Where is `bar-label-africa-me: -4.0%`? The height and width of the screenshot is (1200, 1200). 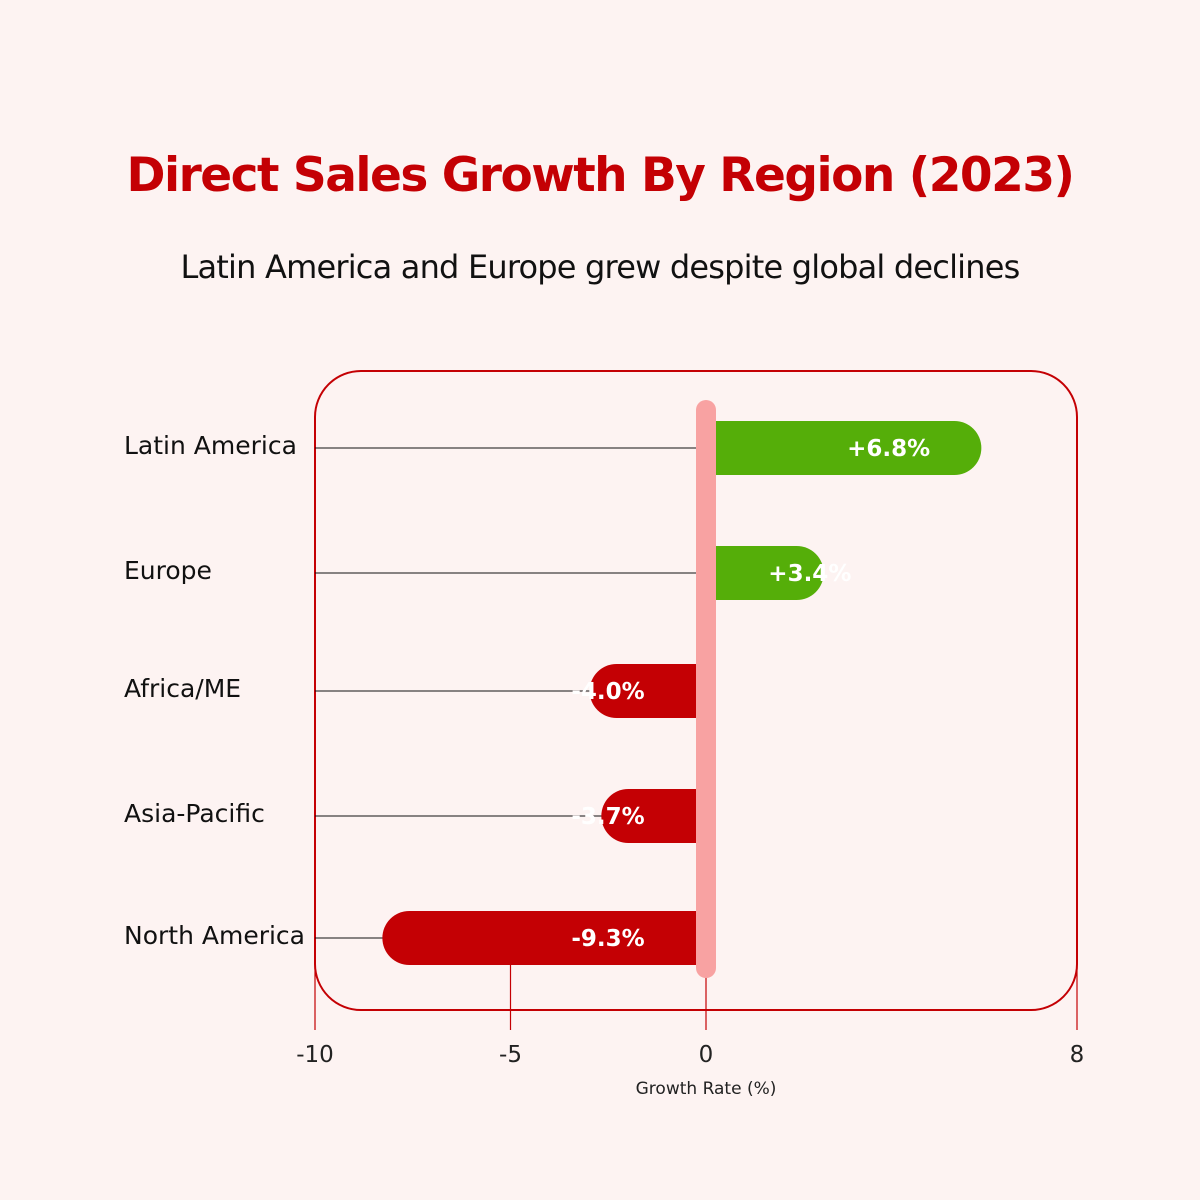 bar-label-africa-me: -4.0% is located at coordinates (607, 692).